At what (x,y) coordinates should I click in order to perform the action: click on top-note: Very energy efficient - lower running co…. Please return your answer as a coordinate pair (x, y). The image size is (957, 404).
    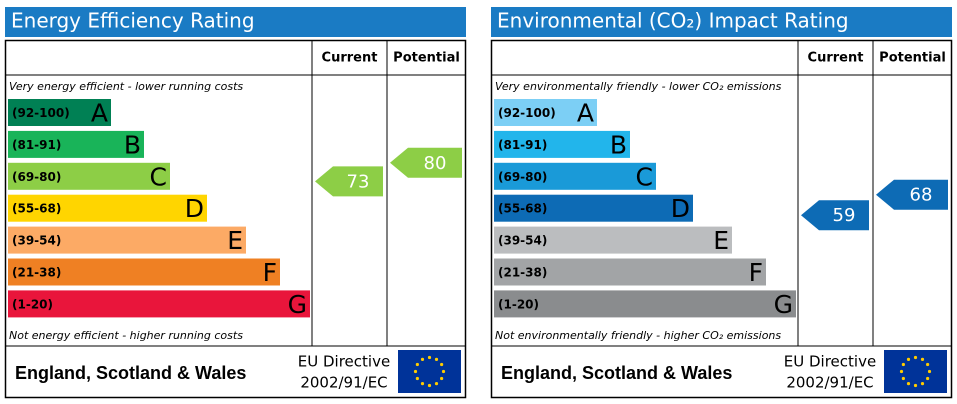
    Looking at the image, I should click on (126, 86).